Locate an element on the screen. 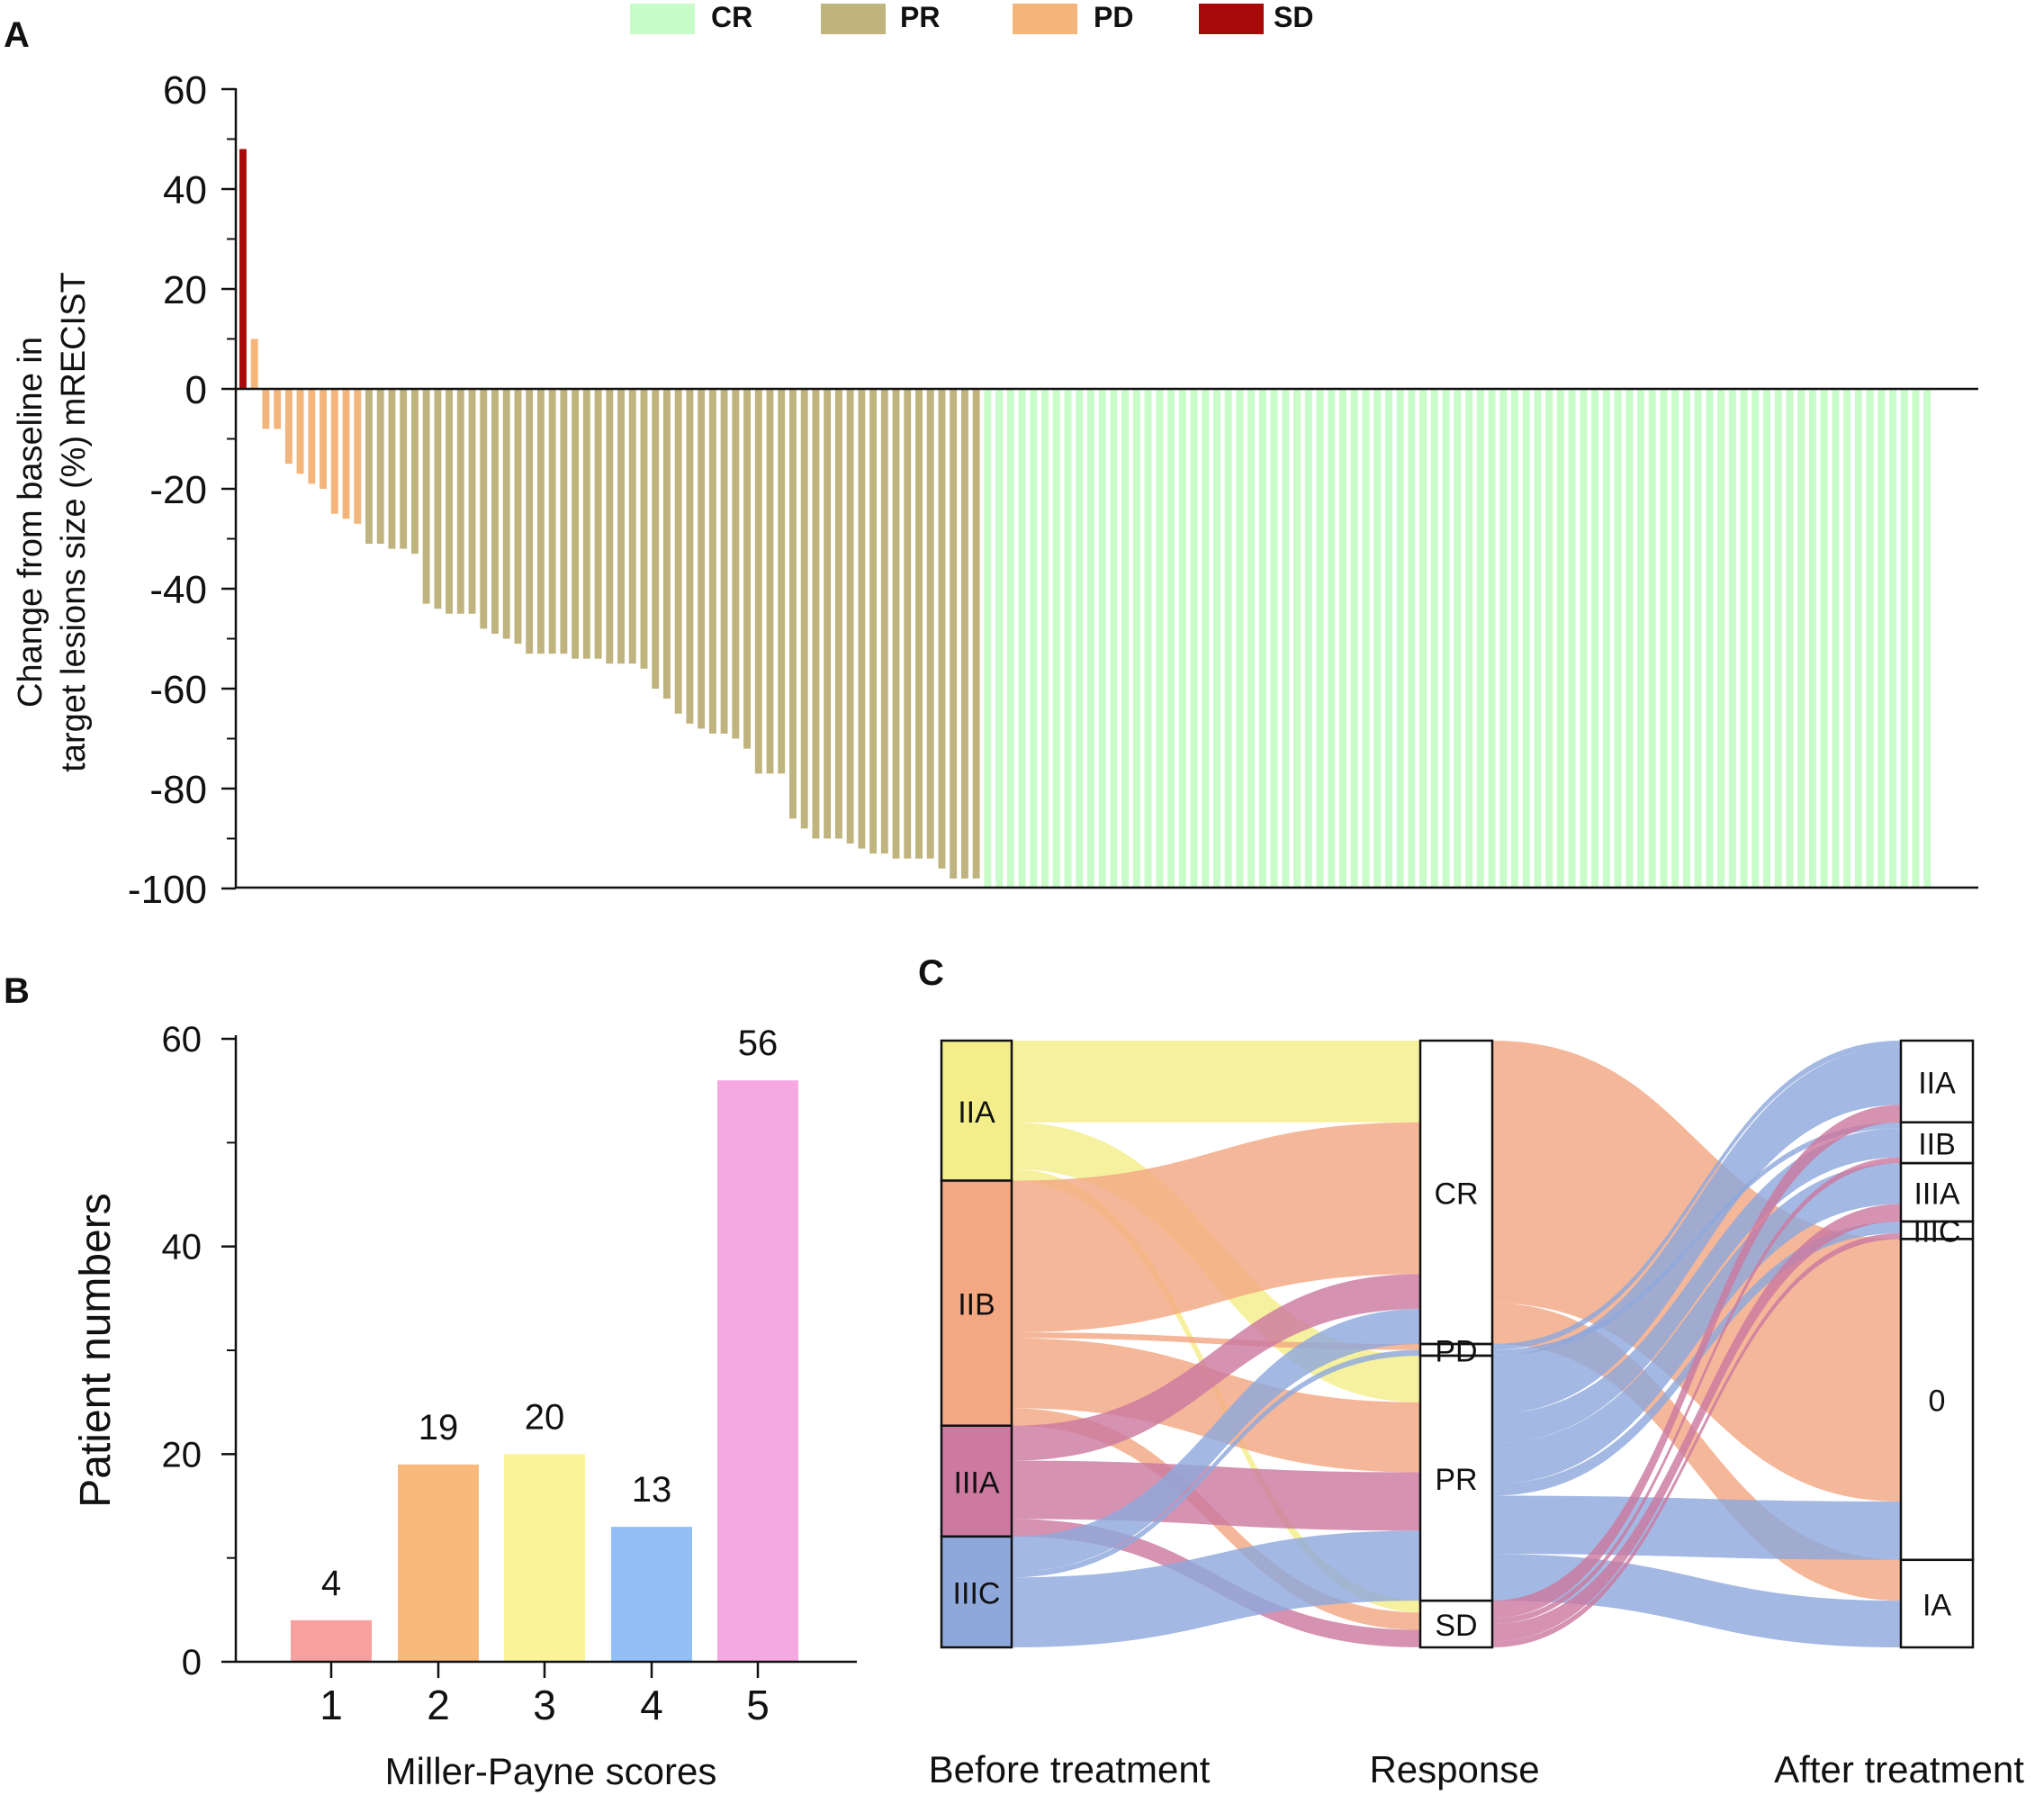  y-tick-label-a: -40 is located at coordinates (178, 590).